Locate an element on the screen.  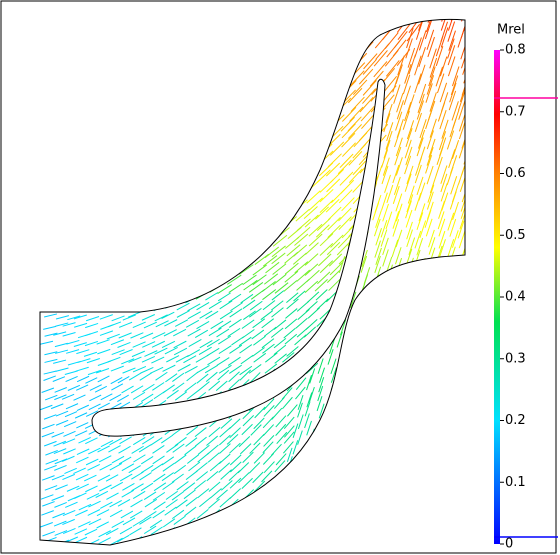
tick-label: 0.3 is located at coordinates (515, 358).